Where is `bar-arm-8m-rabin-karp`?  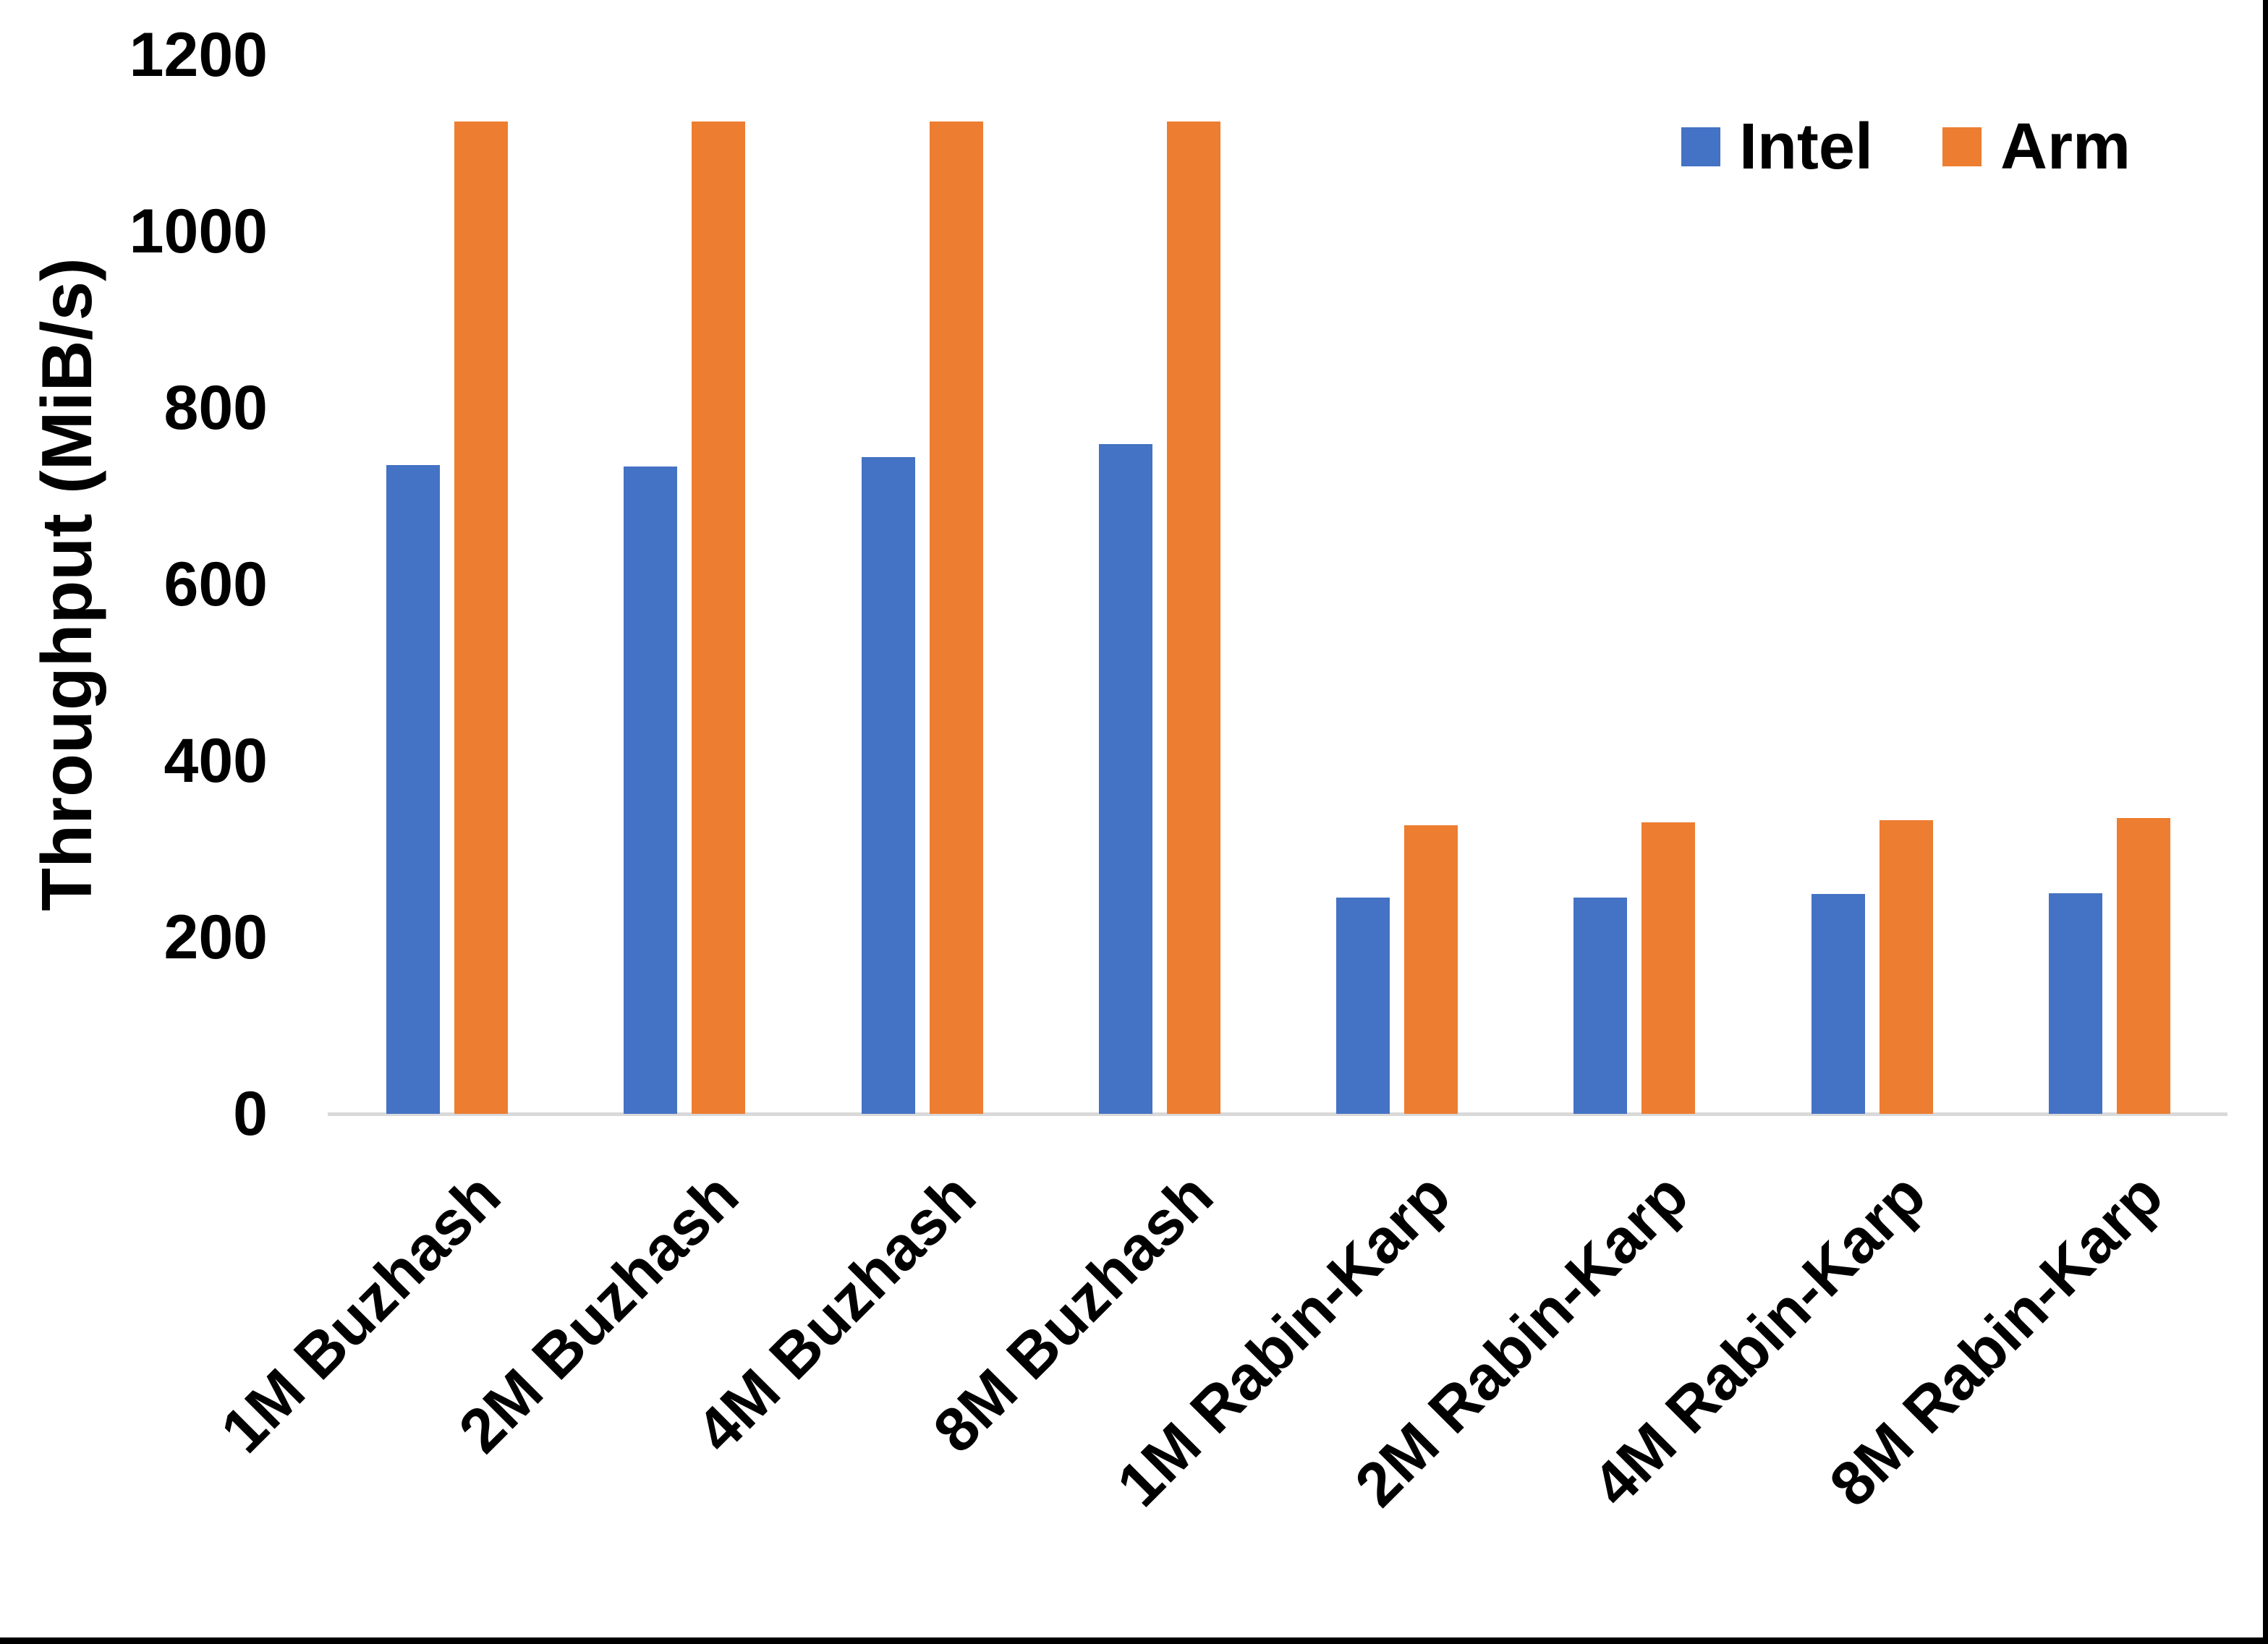
bar-arm-8m-rabin-karp is located at coordinates (2143, 966).